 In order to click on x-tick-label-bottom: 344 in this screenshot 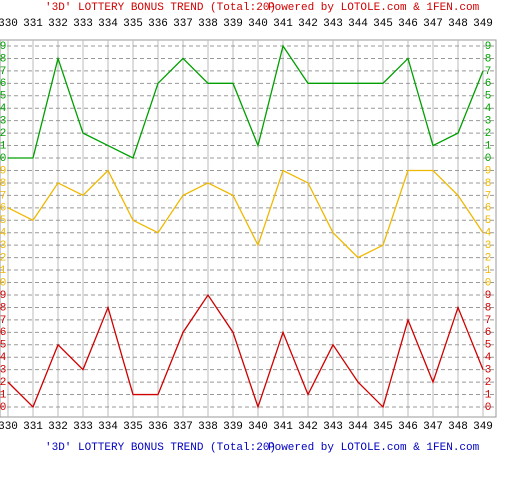, I will do `click(358, 427)`.